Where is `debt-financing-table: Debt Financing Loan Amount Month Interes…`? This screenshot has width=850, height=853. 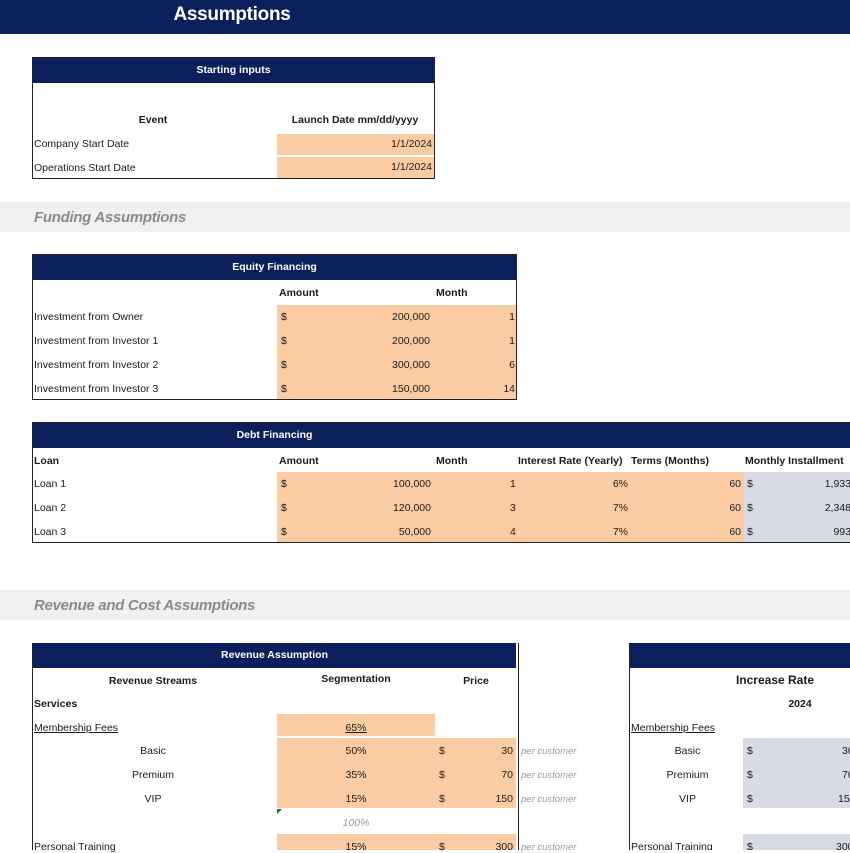
debt-financing-table: Debt Financing Loan Amount Month Interes… is located at coordinates (441, 482).